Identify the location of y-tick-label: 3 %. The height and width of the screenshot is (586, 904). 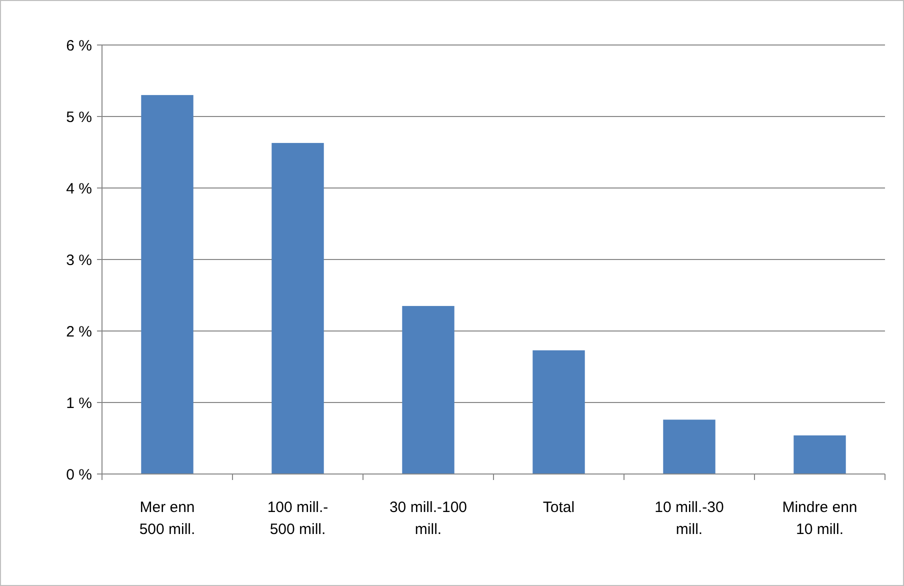
(79, 260).